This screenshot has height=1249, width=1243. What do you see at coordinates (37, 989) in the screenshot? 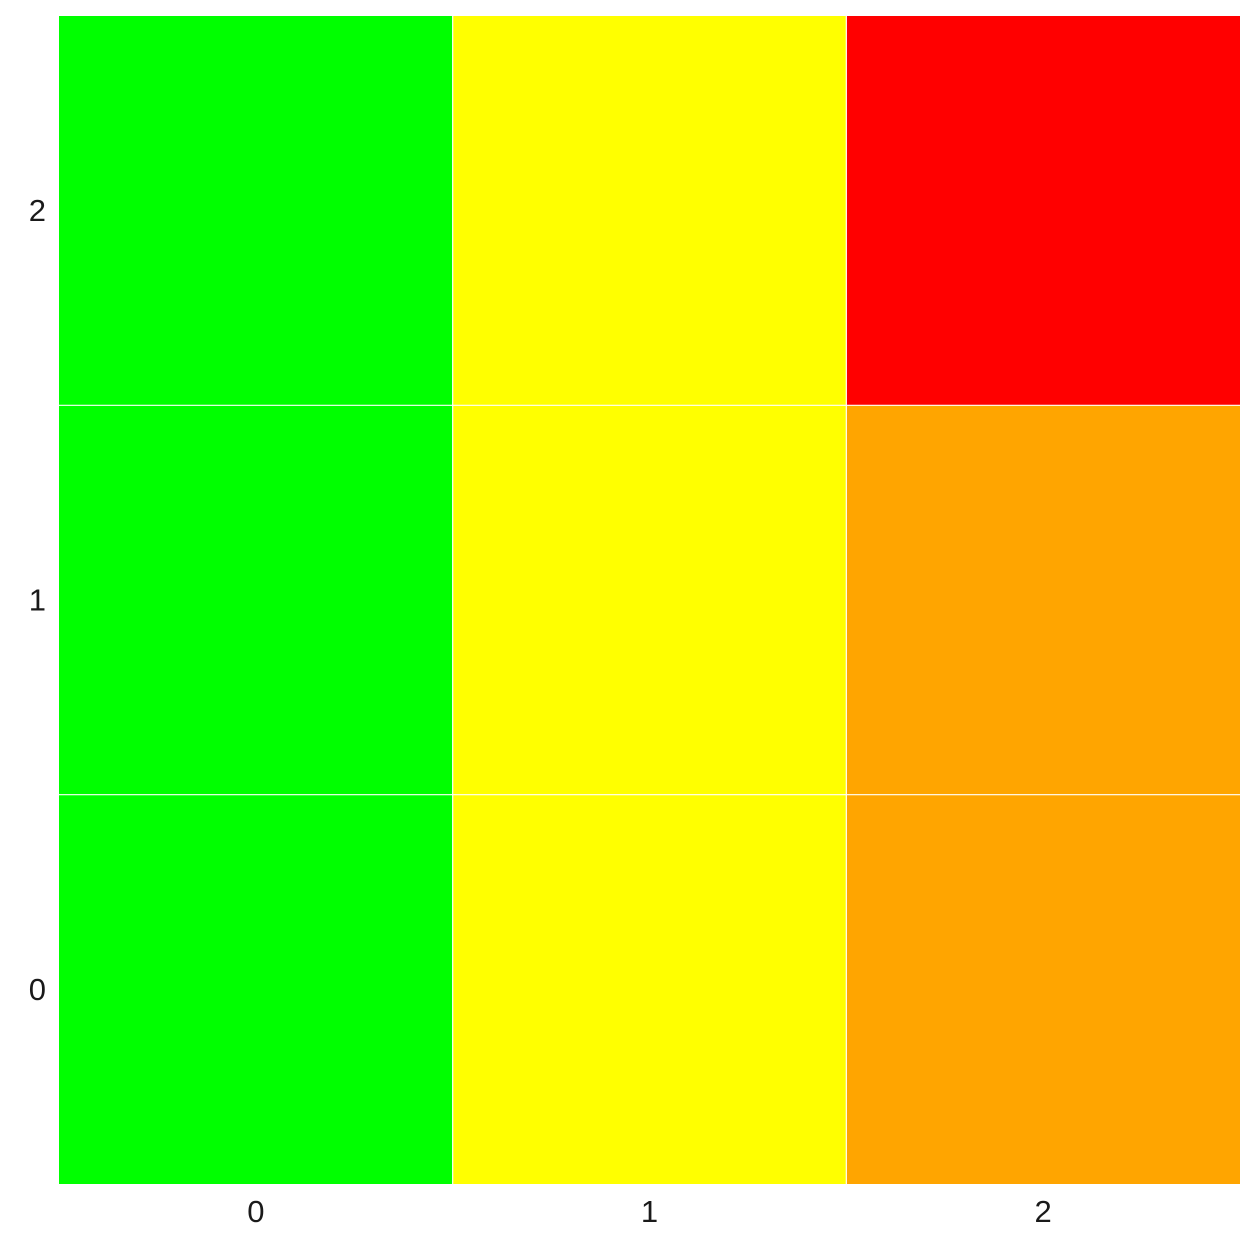
I see `y-tick-label: 0` at bounding box center [37, 989].